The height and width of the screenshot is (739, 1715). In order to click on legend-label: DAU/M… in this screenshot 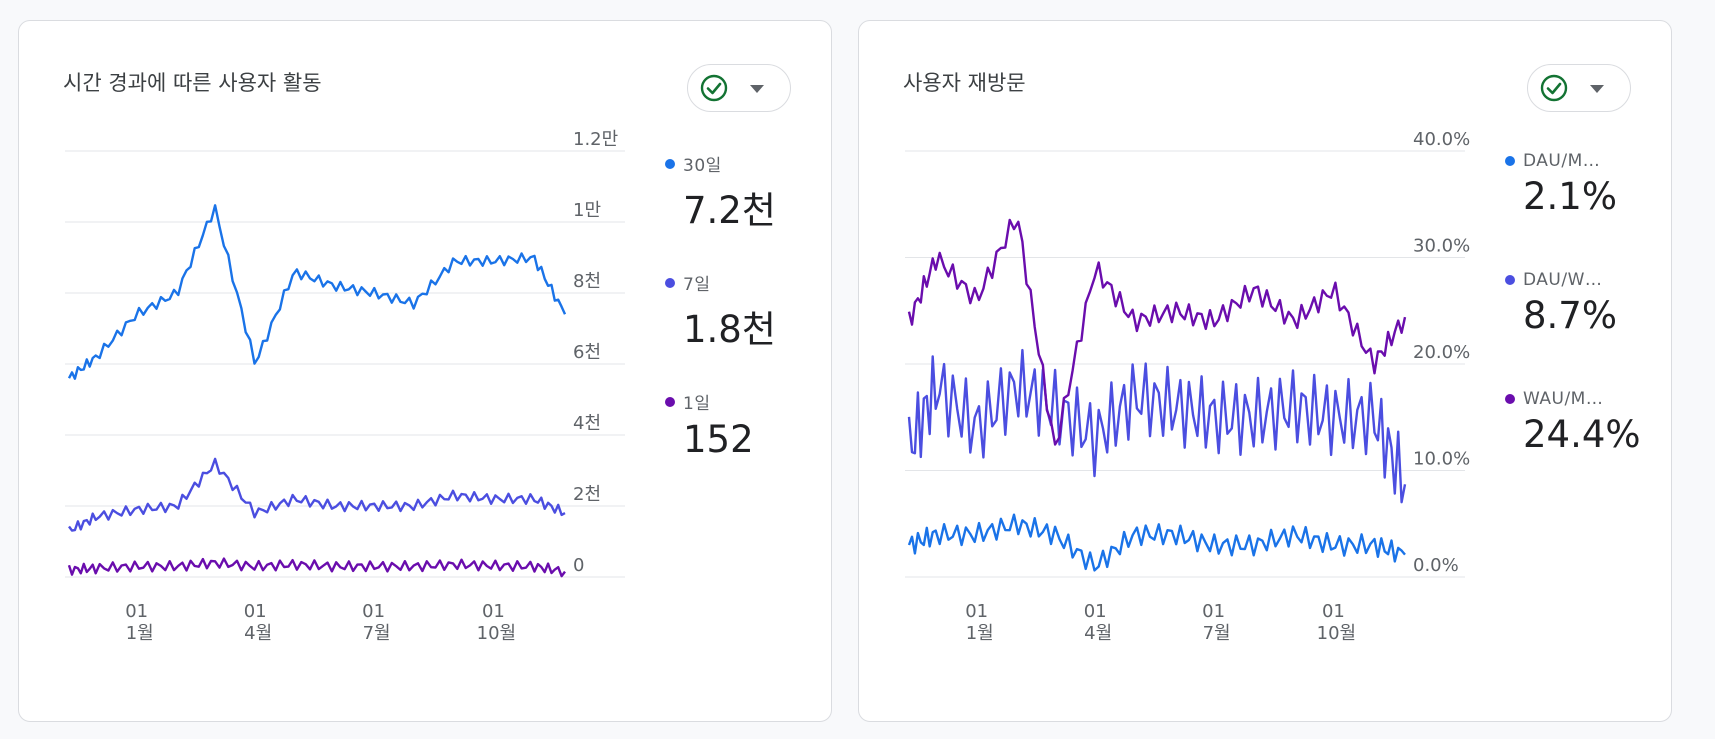, I will do `click(1562, 161)`.